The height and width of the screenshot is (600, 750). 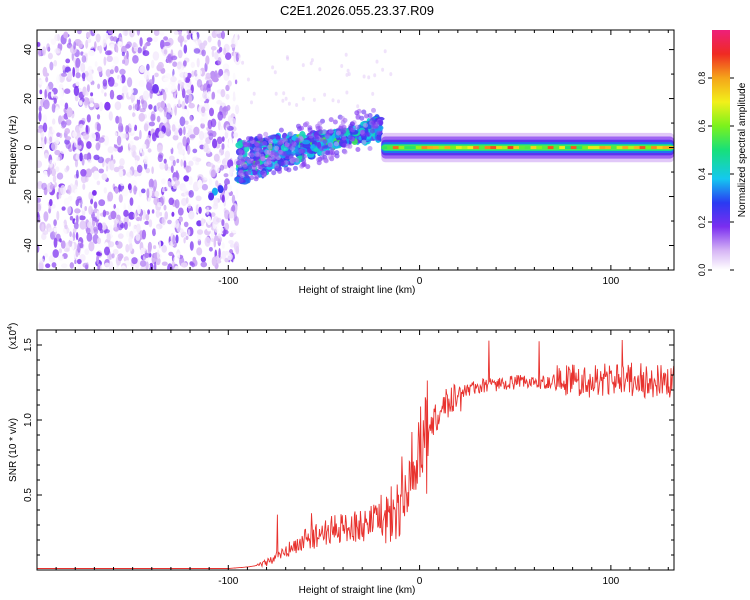 What do you see at coordinates (28, 345) in the screenshot?
I see `snr-ytick-label: 1.5` at bounding box center [28, 345].